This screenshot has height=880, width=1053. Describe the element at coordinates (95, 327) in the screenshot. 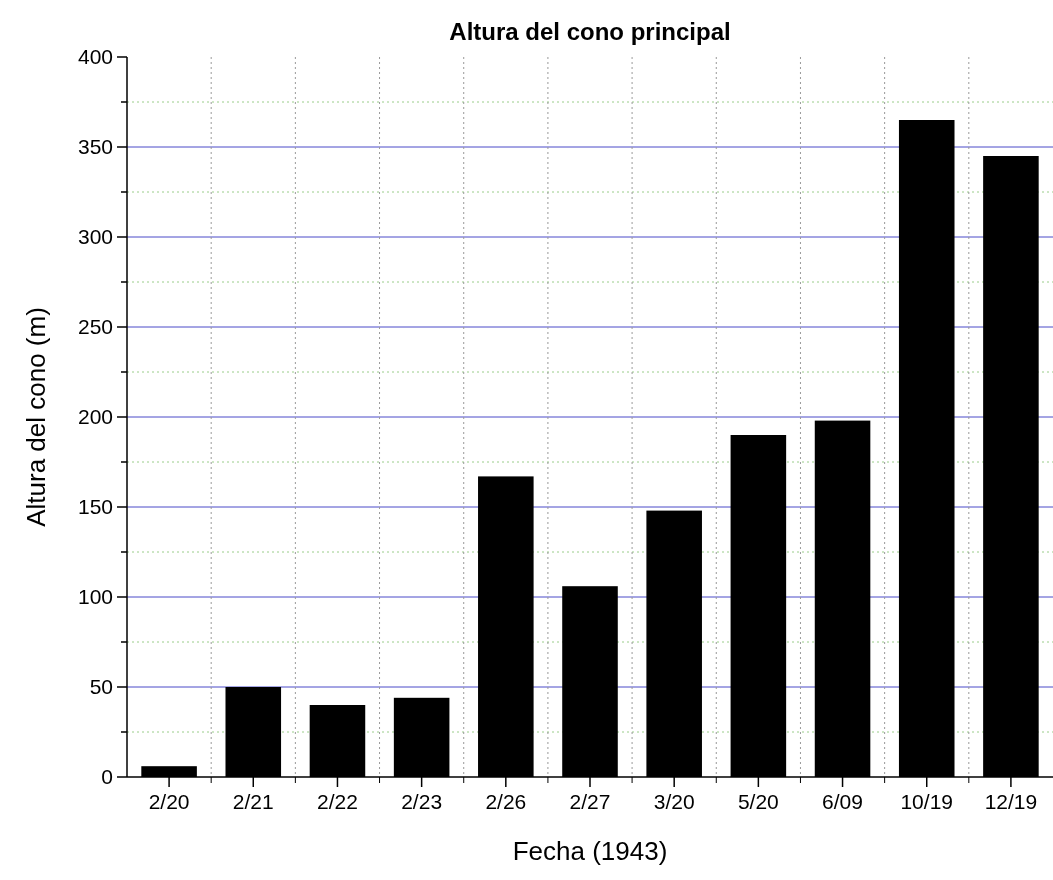

I see `y-tick-label: 250` at that location.